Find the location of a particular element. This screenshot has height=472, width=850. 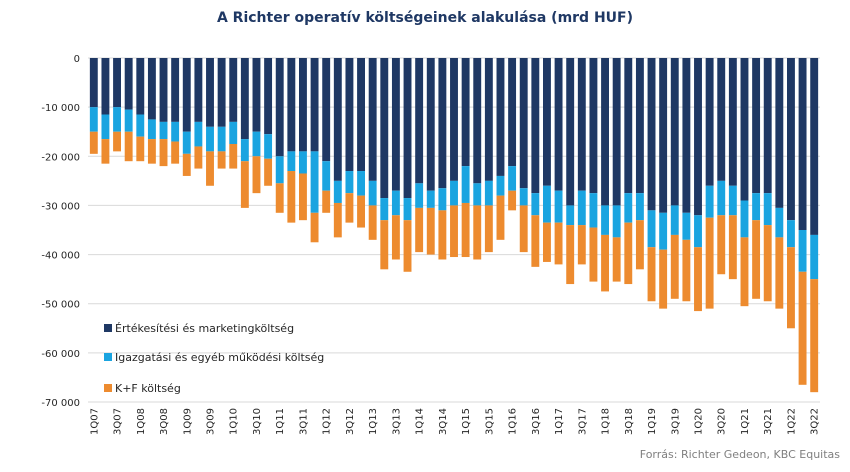

x-tick-label: 1Q21 is located at coordinates (745, 421).